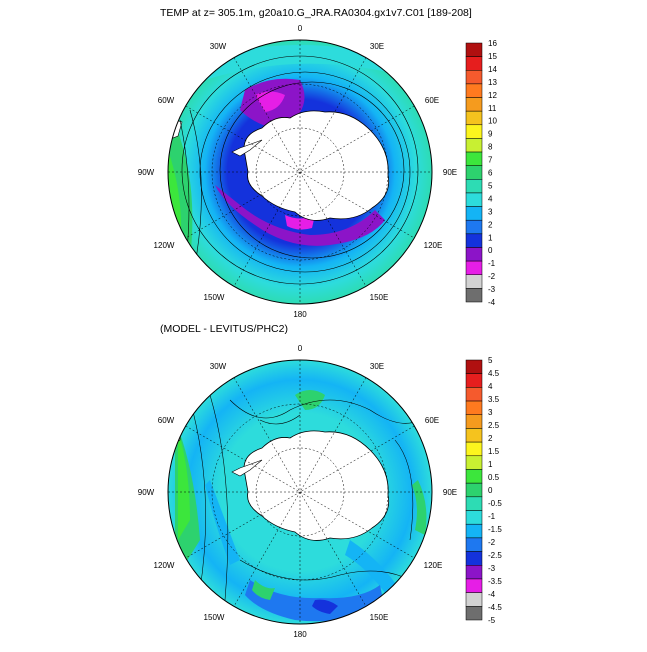 This screenshot has height=652, width=647. Describe the element at coordinates (300, 28) in the screenshot. I see `lon-label: 0` at that location.